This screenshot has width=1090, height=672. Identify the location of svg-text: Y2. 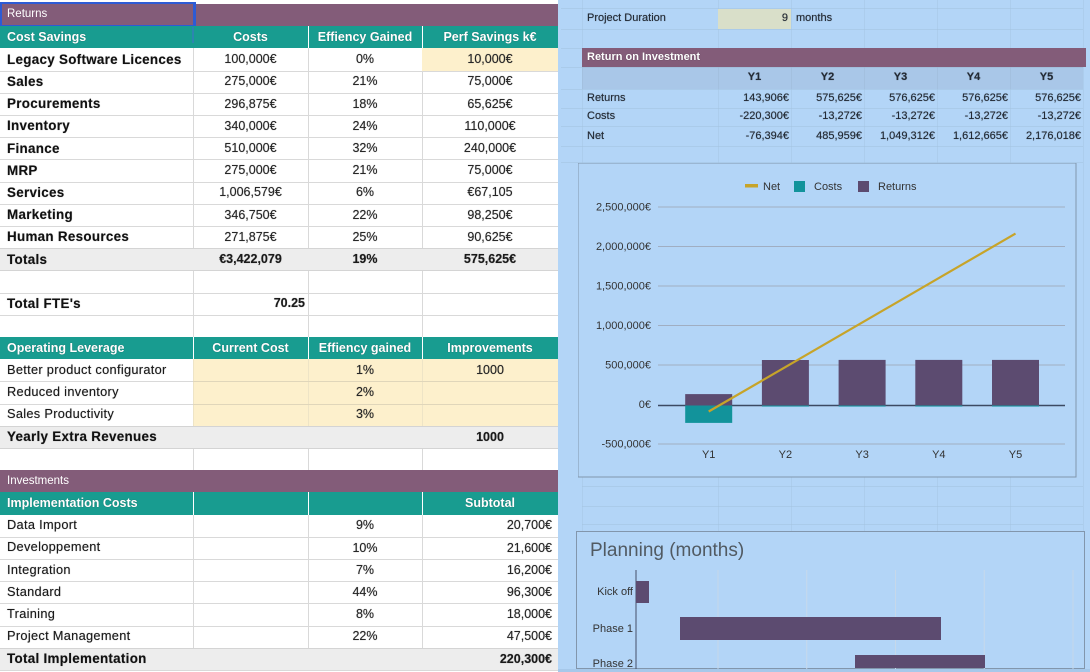
(785, 455).